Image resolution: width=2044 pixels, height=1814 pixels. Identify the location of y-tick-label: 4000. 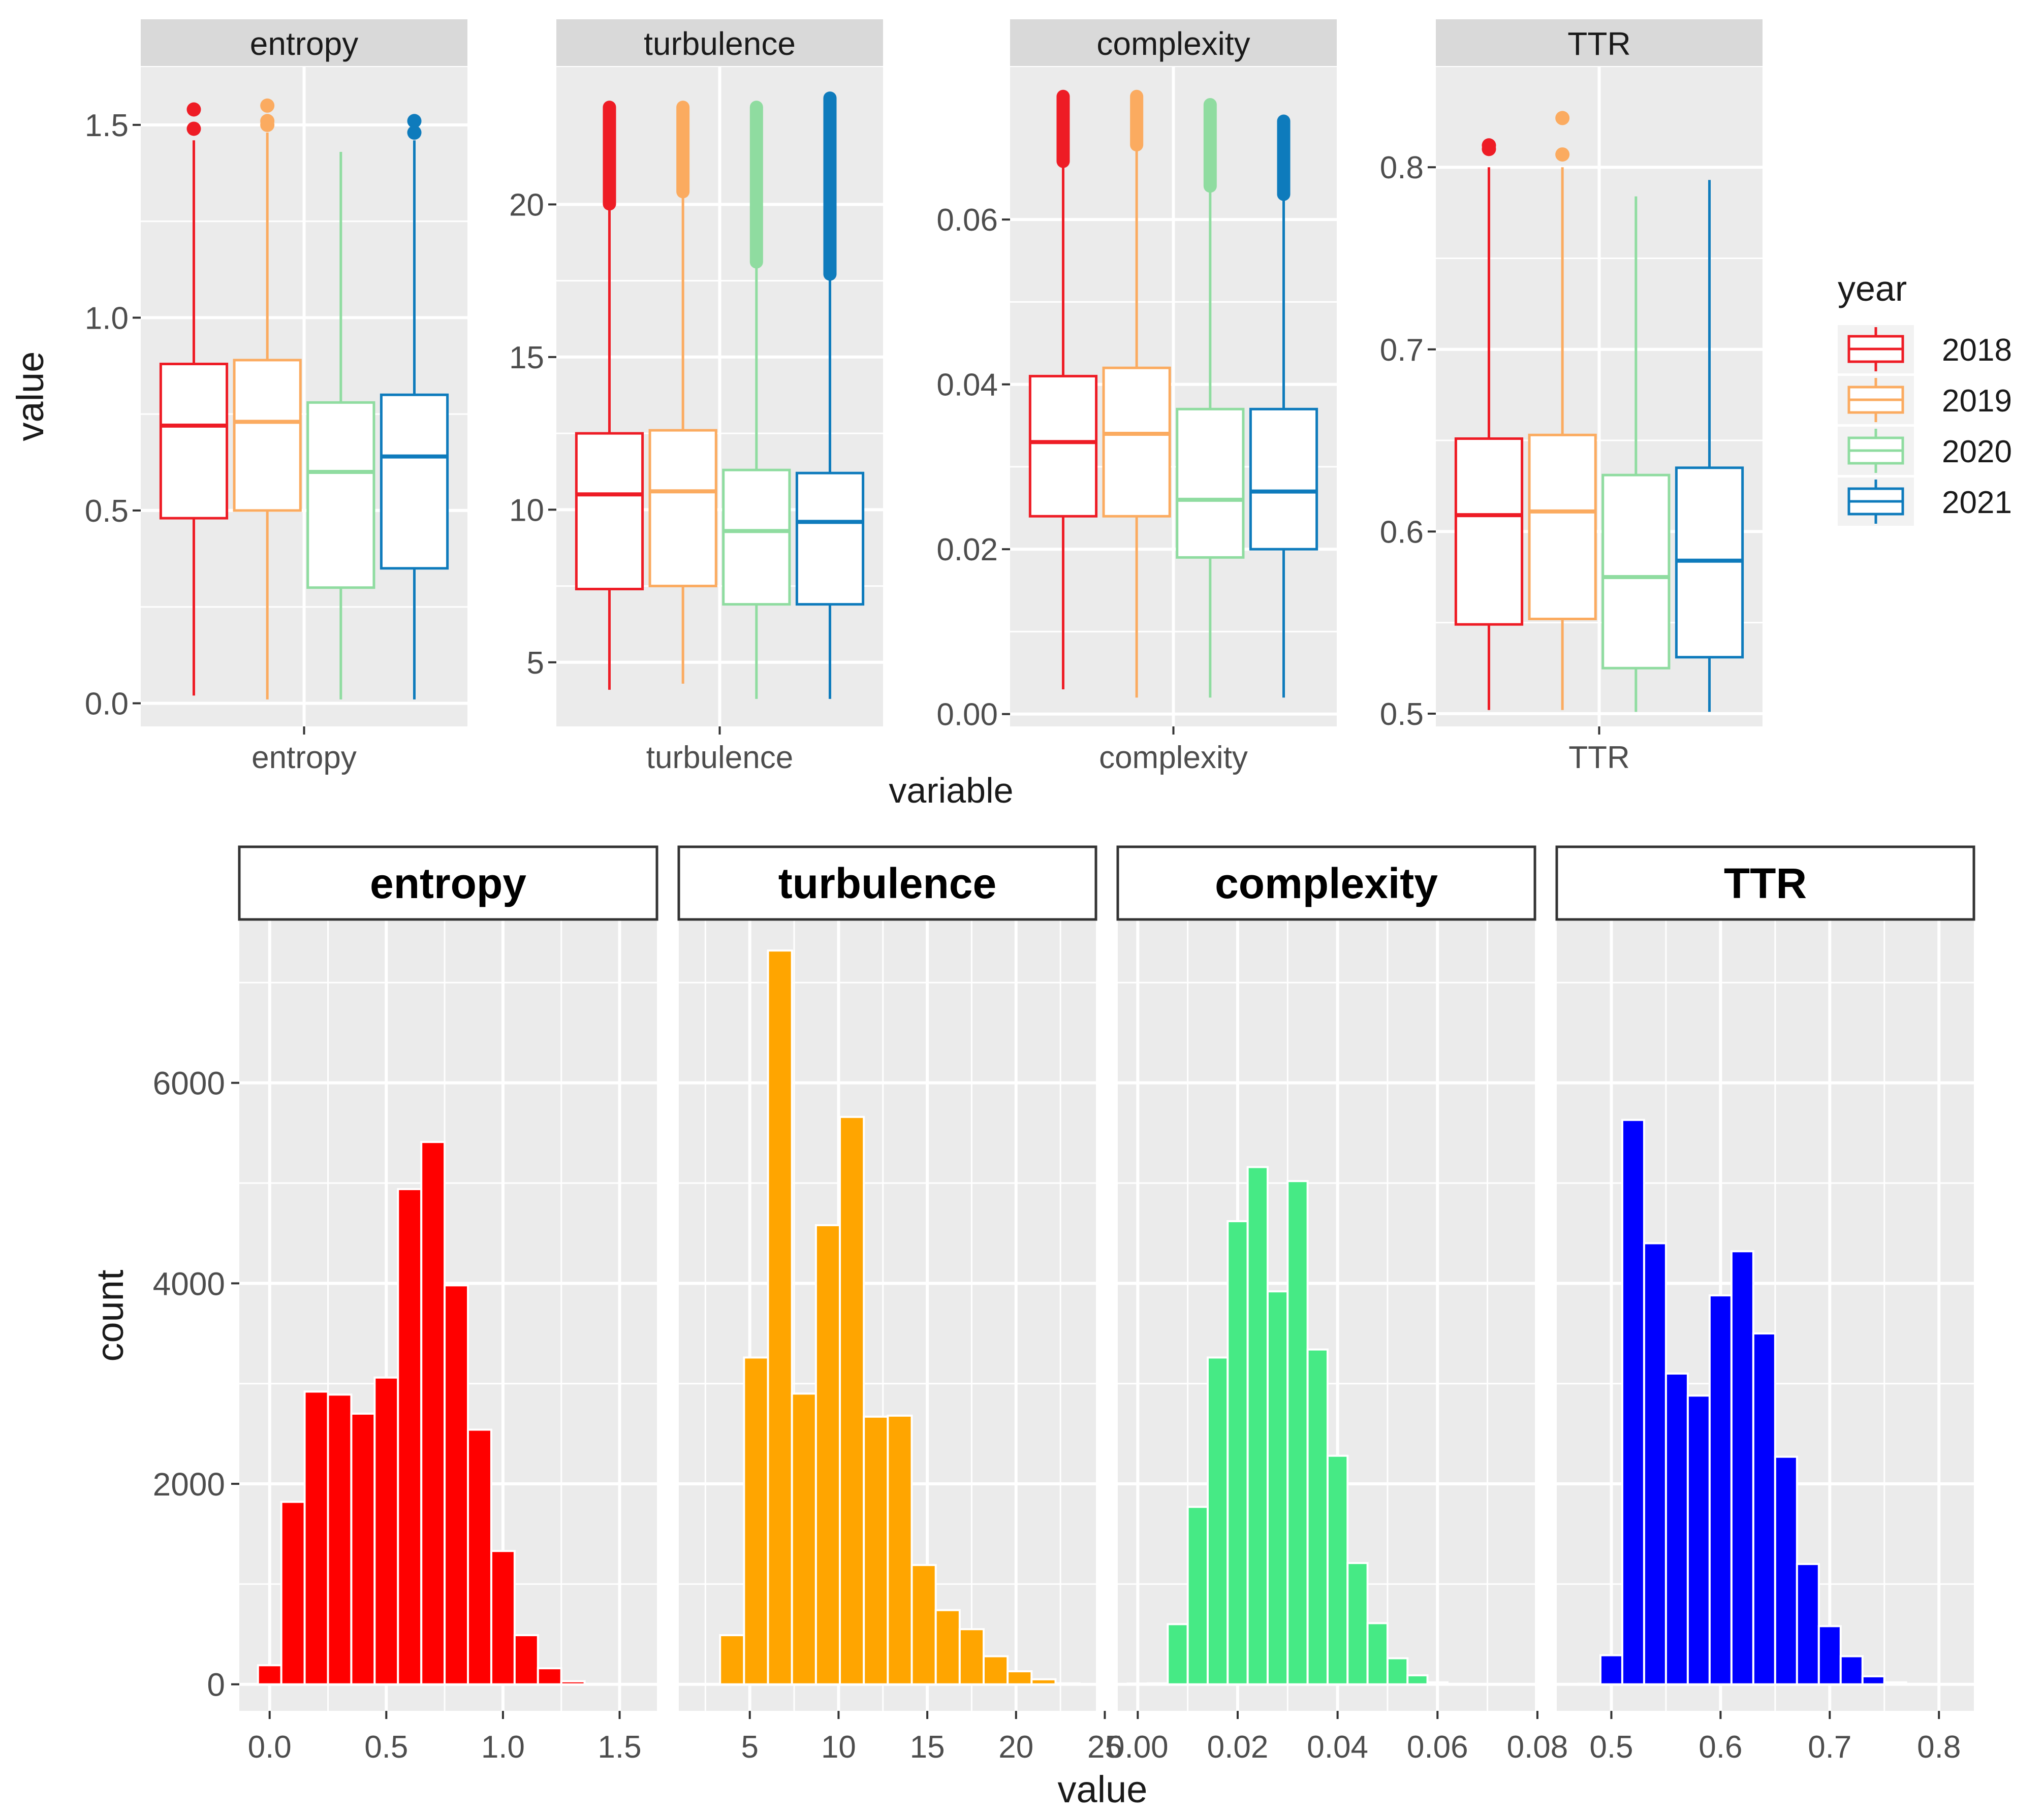
(189, 1283).